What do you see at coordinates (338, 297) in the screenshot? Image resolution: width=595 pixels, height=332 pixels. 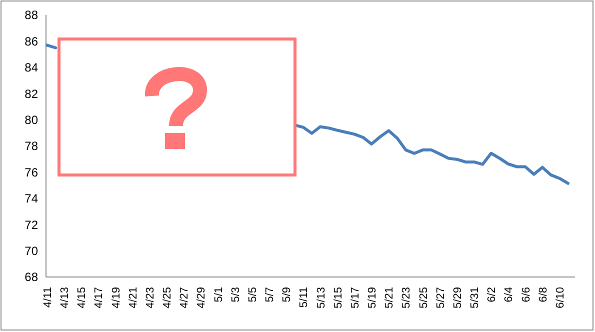 I see `x-tick-label: 5/15` at bounding box center [338, 297].